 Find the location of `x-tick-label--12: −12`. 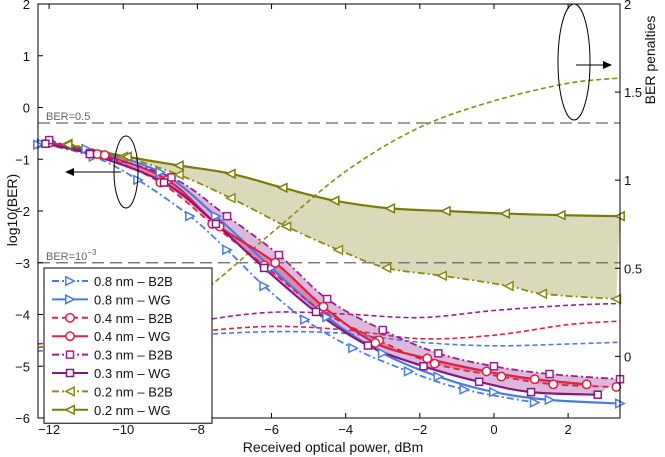

x-tick-label--12: −12 is located at coordinates (49, 429).